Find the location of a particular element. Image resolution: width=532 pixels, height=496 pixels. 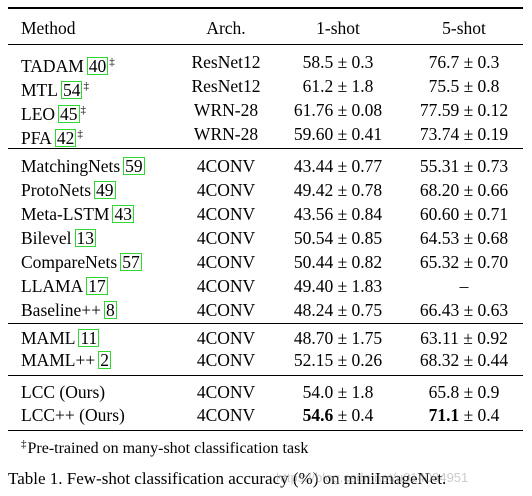

citation-link: 49 is located at coordinates (105, 190).